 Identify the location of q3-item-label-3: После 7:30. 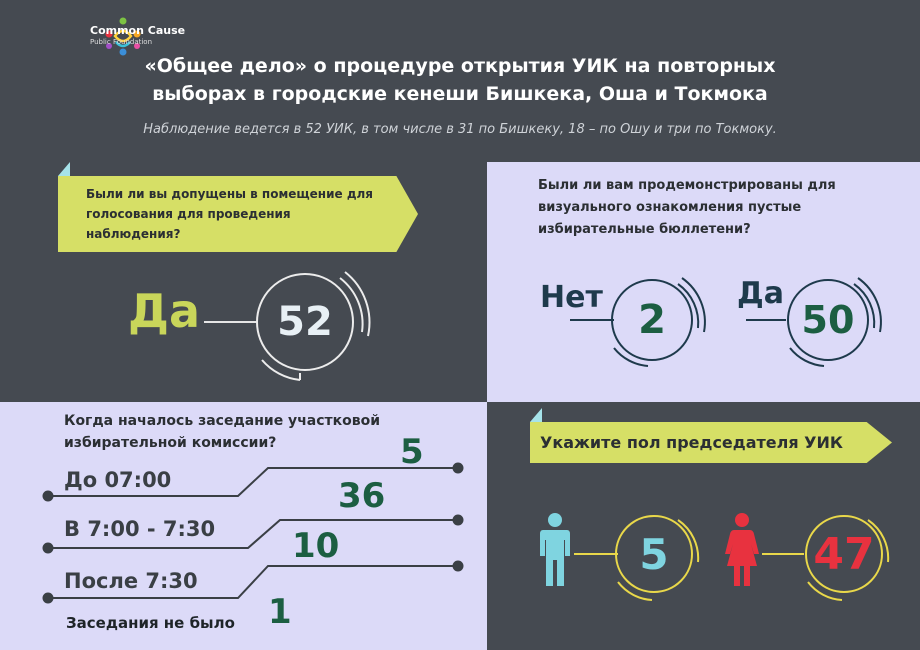
(131, 581).